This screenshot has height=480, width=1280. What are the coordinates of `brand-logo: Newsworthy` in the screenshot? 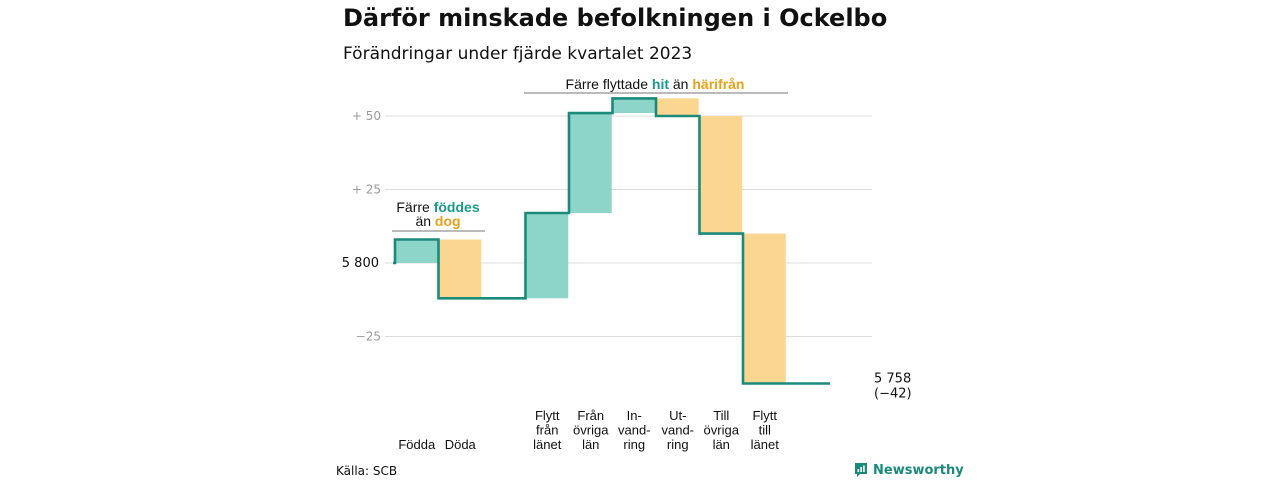 It's located at (909, 470).